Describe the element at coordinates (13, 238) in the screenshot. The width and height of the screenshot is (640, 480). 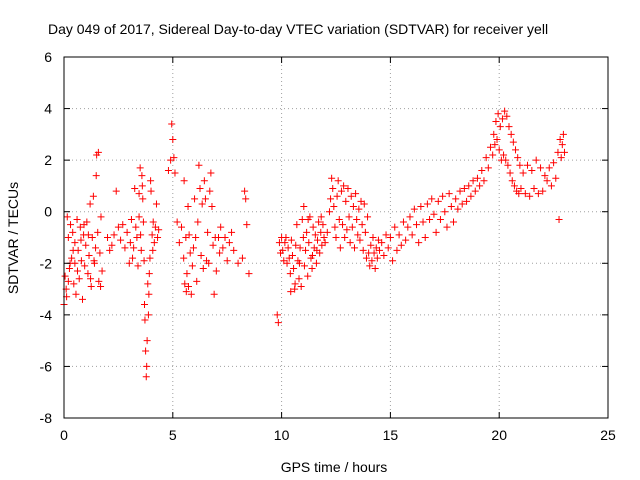
I see `y-axis-label: SDTVAR / TECUs` at that location.